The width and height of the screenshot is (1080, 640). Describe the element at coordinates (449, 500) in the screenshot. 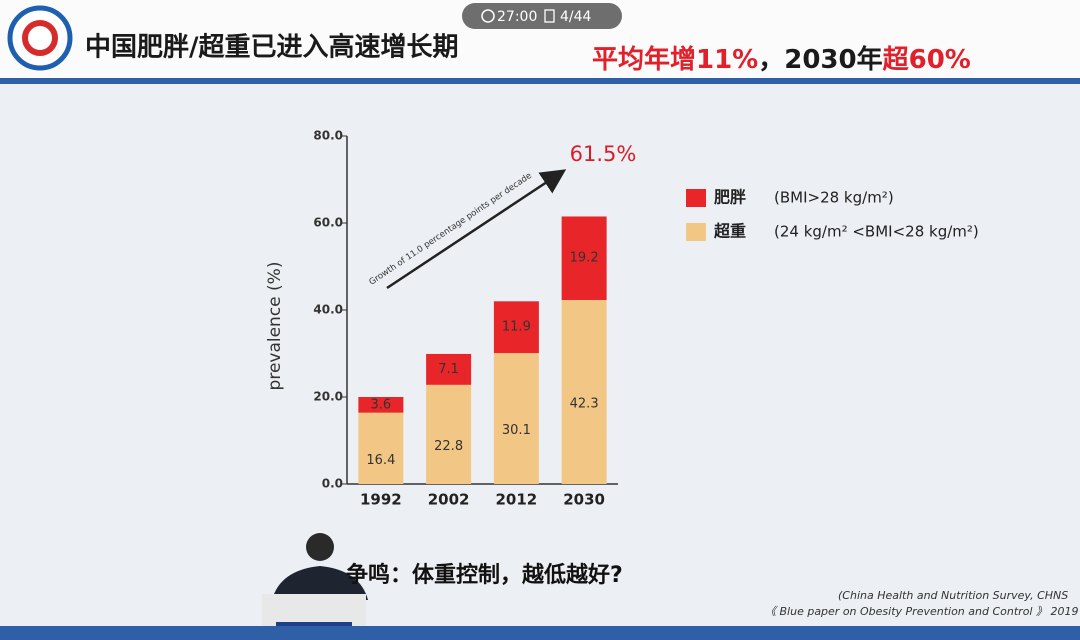

I see `x-tick-label: 2002` at that location.